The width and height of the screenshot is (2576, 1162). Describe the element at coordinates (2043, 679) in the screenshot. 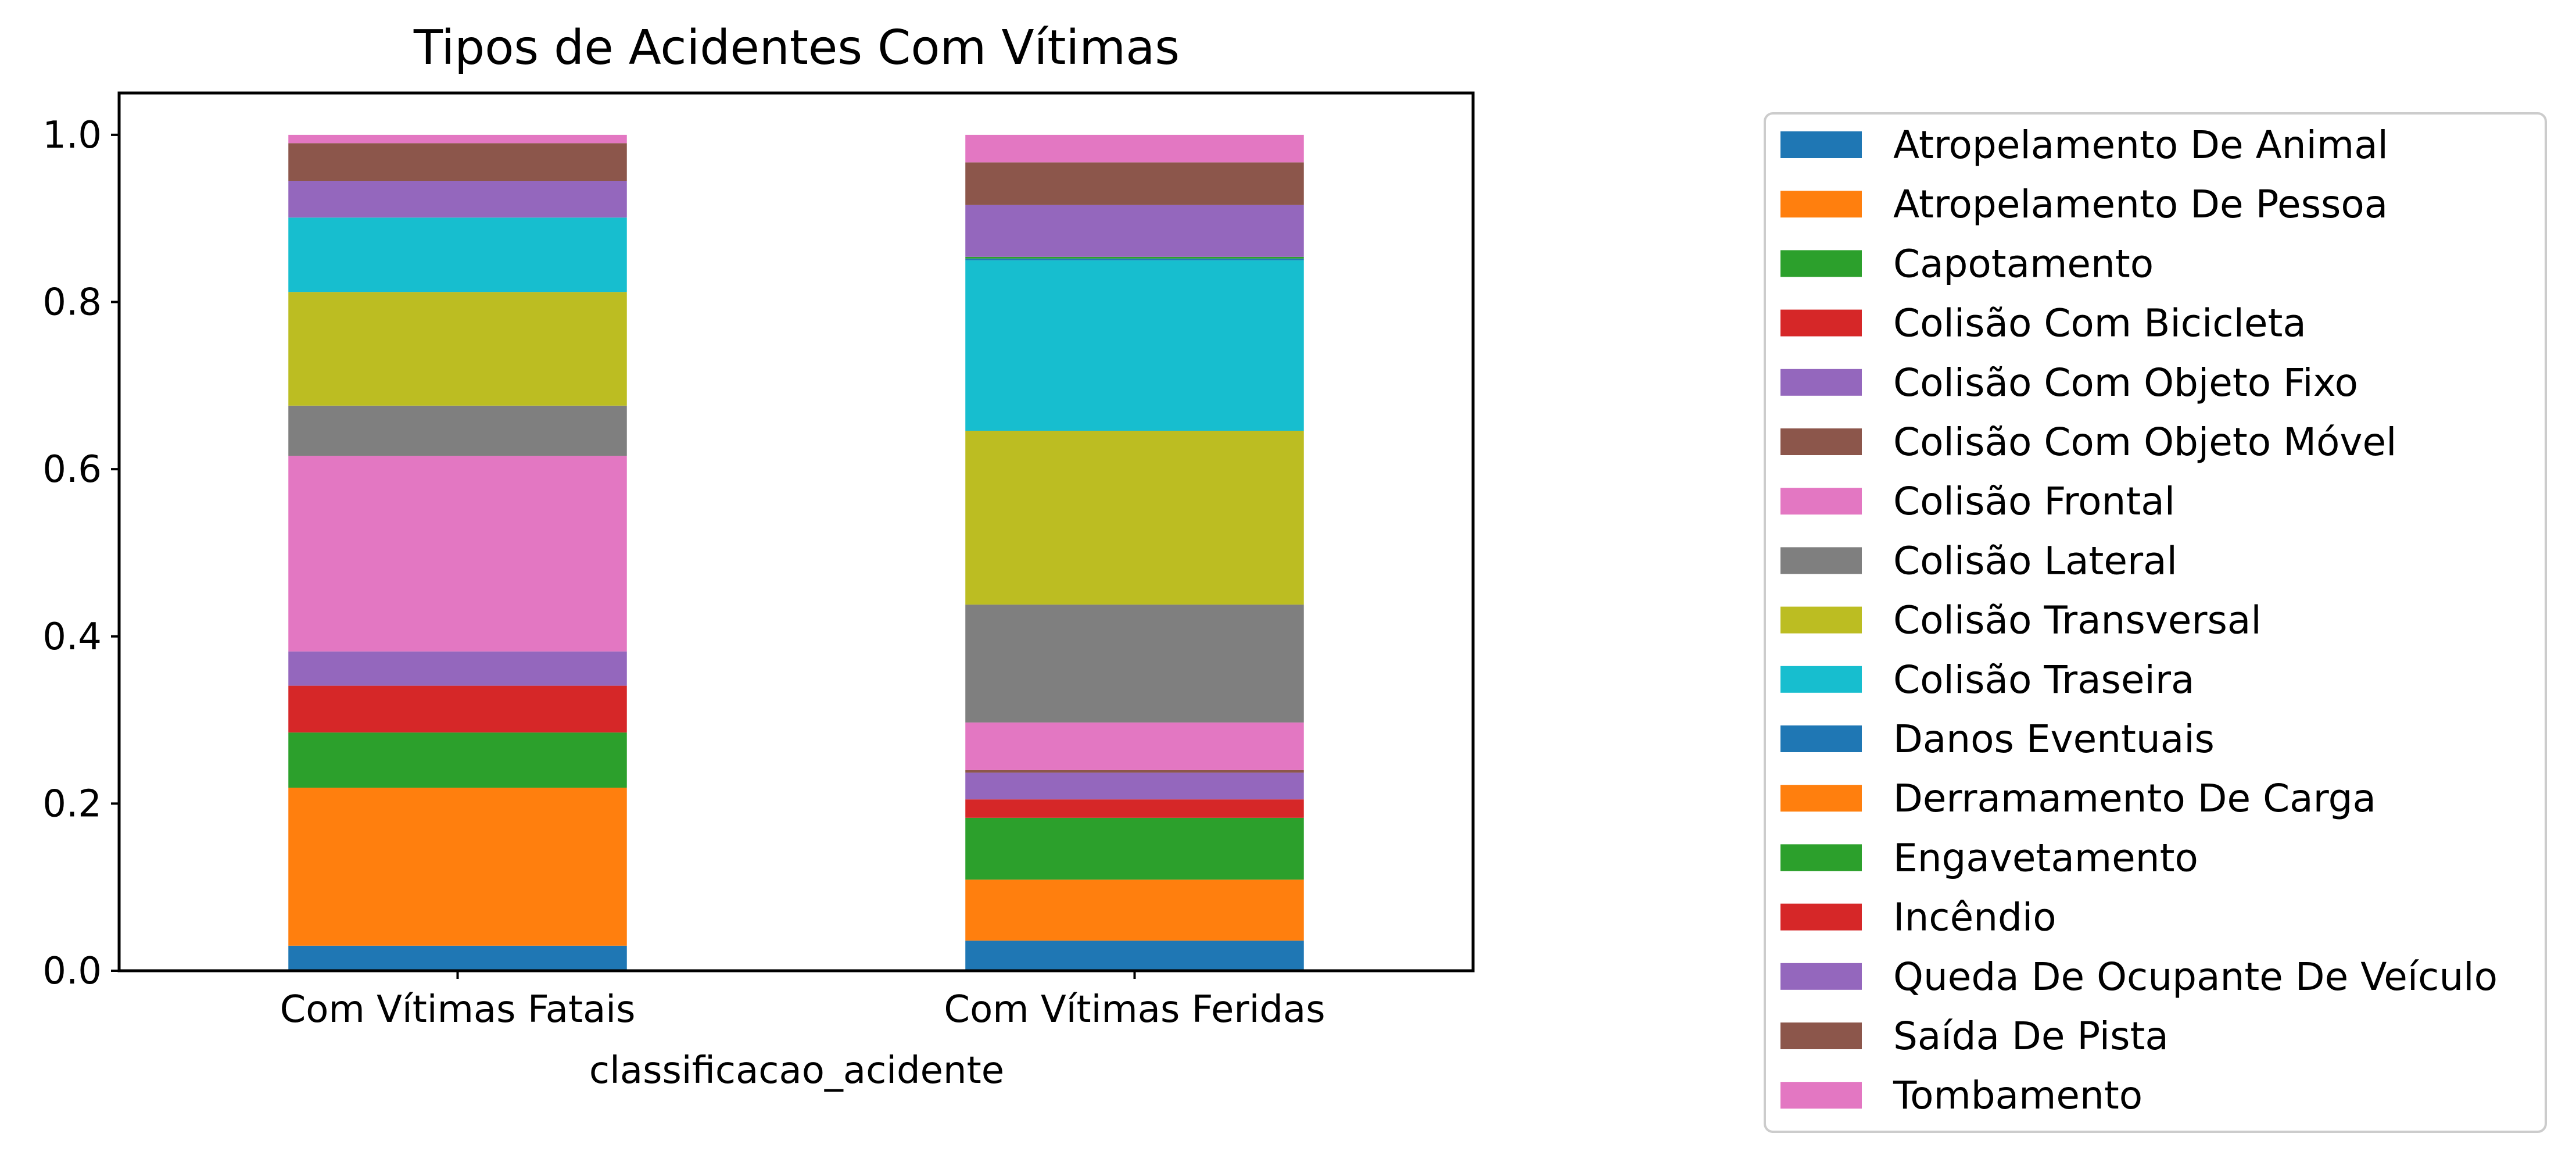

I see `legend-label: Colisão Traseira` at that location.